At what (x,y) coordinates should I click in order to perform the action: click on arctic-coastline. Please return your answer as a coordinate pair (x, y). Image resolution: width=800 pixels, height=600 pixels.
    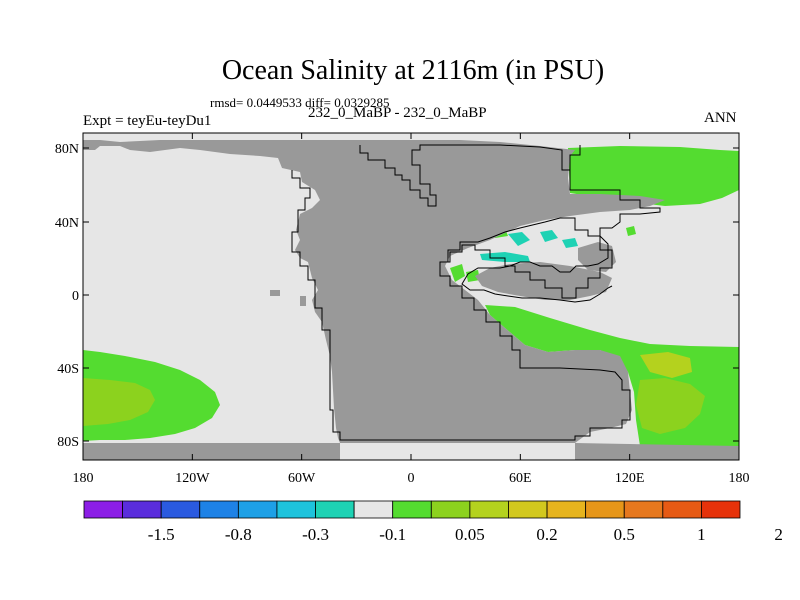
    Looking at the image, I should click on (575, 157).